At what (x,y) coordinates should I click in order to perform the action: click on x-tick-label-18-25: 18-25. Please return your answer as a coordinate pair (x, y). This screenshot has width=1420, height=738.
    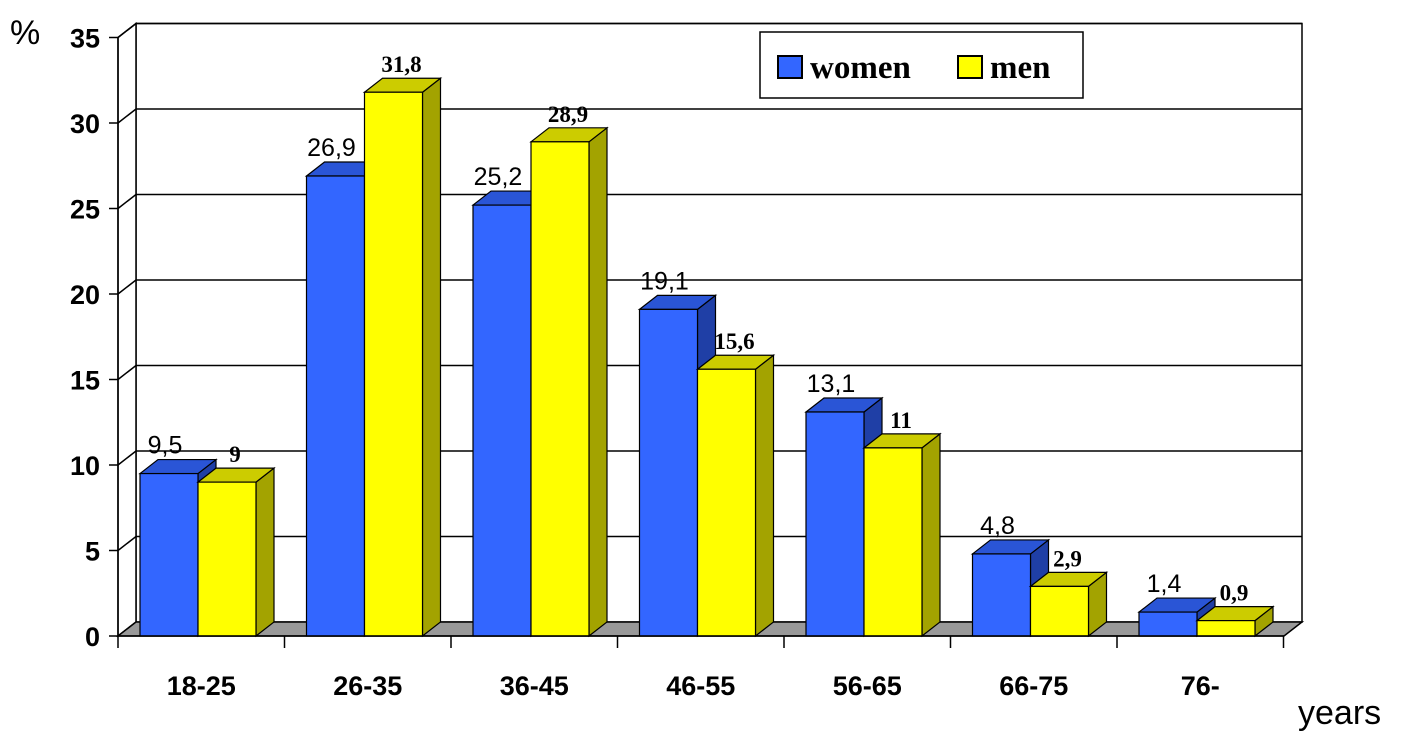
    Looking at the image, I should click on (201, 686).